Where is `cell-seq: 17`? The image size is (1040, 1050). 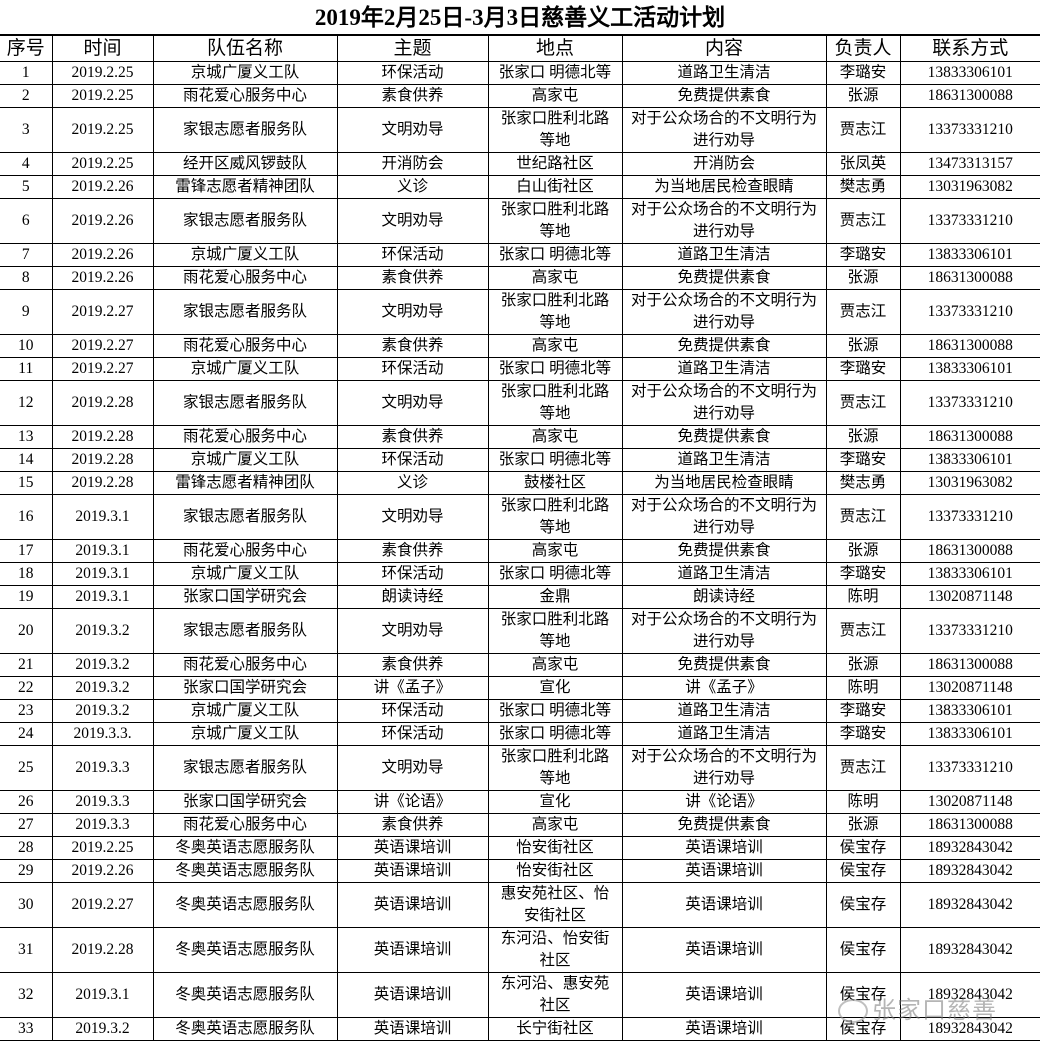
cell-seq: 17 is located at coordinates (26, 551).